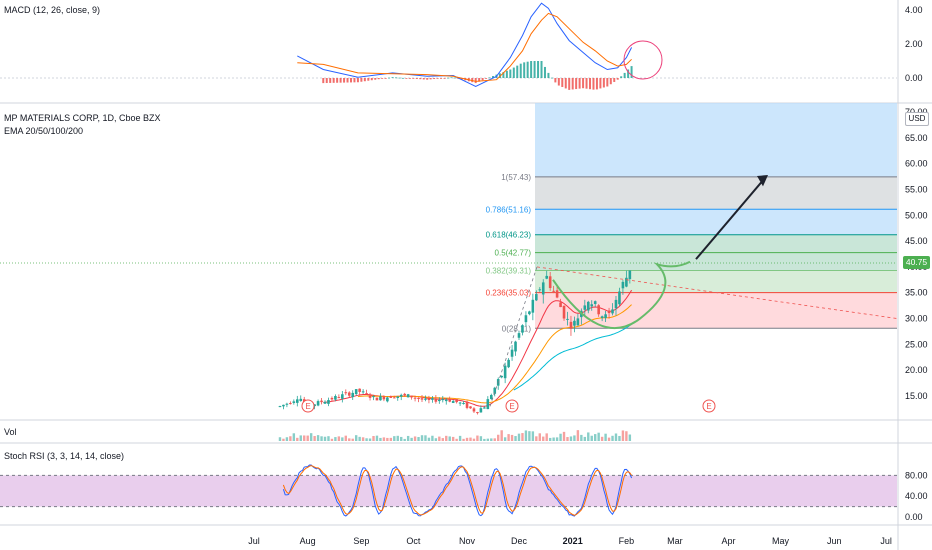 This screenshot has width=932, height=550. Describe the element at coordinates (509, 235) in the screenshot. I see `fib-label: 0.618(46.23)` at that location.